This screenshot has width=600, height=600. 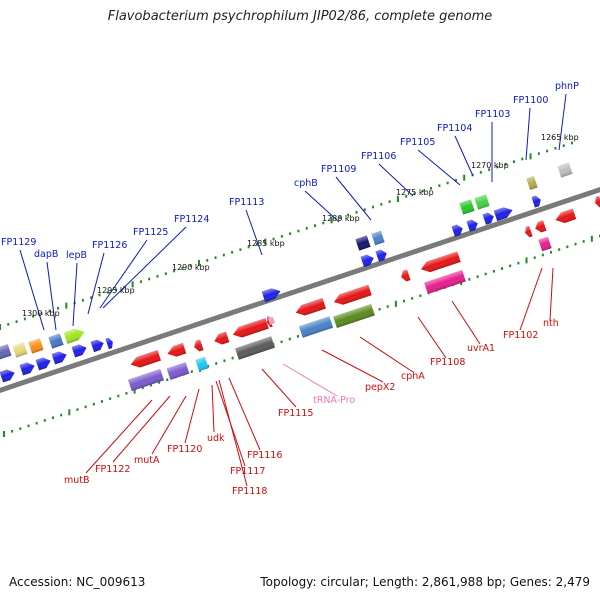 What do you see at coordinates (380, 387) in the screenshot?
I see `bottom-gene-label: pepX2` at bounding box center [380, 387].